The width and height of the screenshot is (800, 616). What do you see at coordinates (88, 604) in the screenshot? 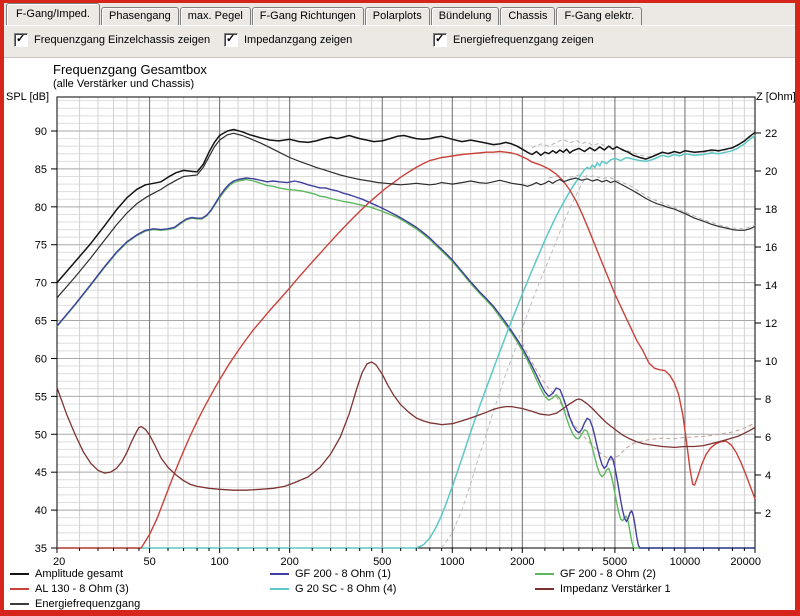
I see `legend-label: Energiefrequenzgang` at bounding box center [88, 604].